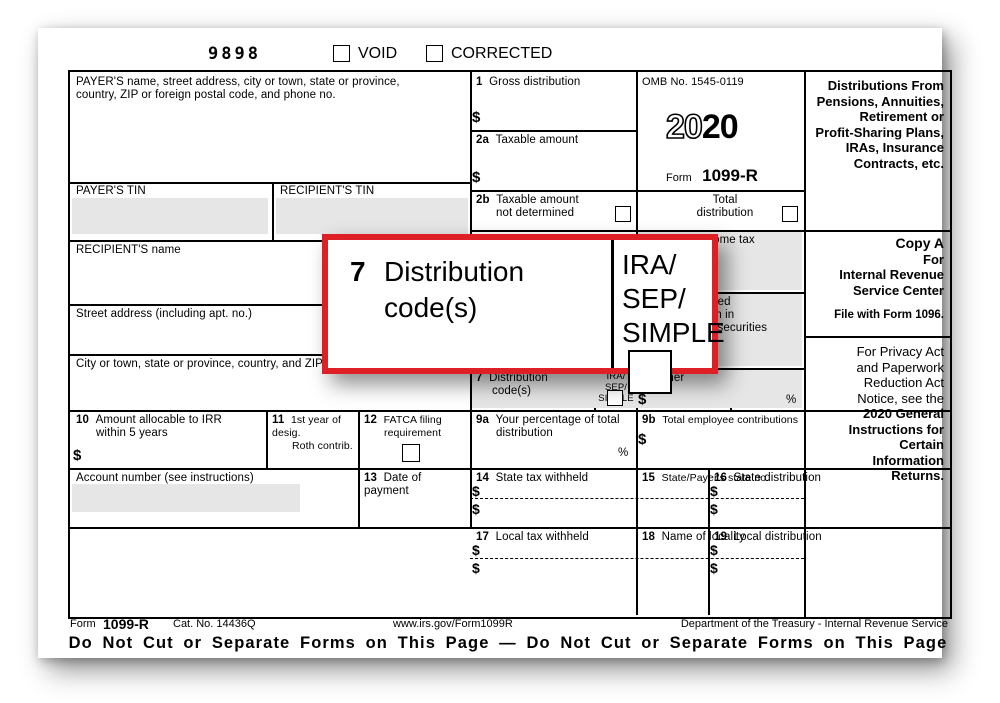 The width and height of the screenshot is (1000, 703). I want to click on box-12: 12 FATCA filing requirement, so click(415, 427).